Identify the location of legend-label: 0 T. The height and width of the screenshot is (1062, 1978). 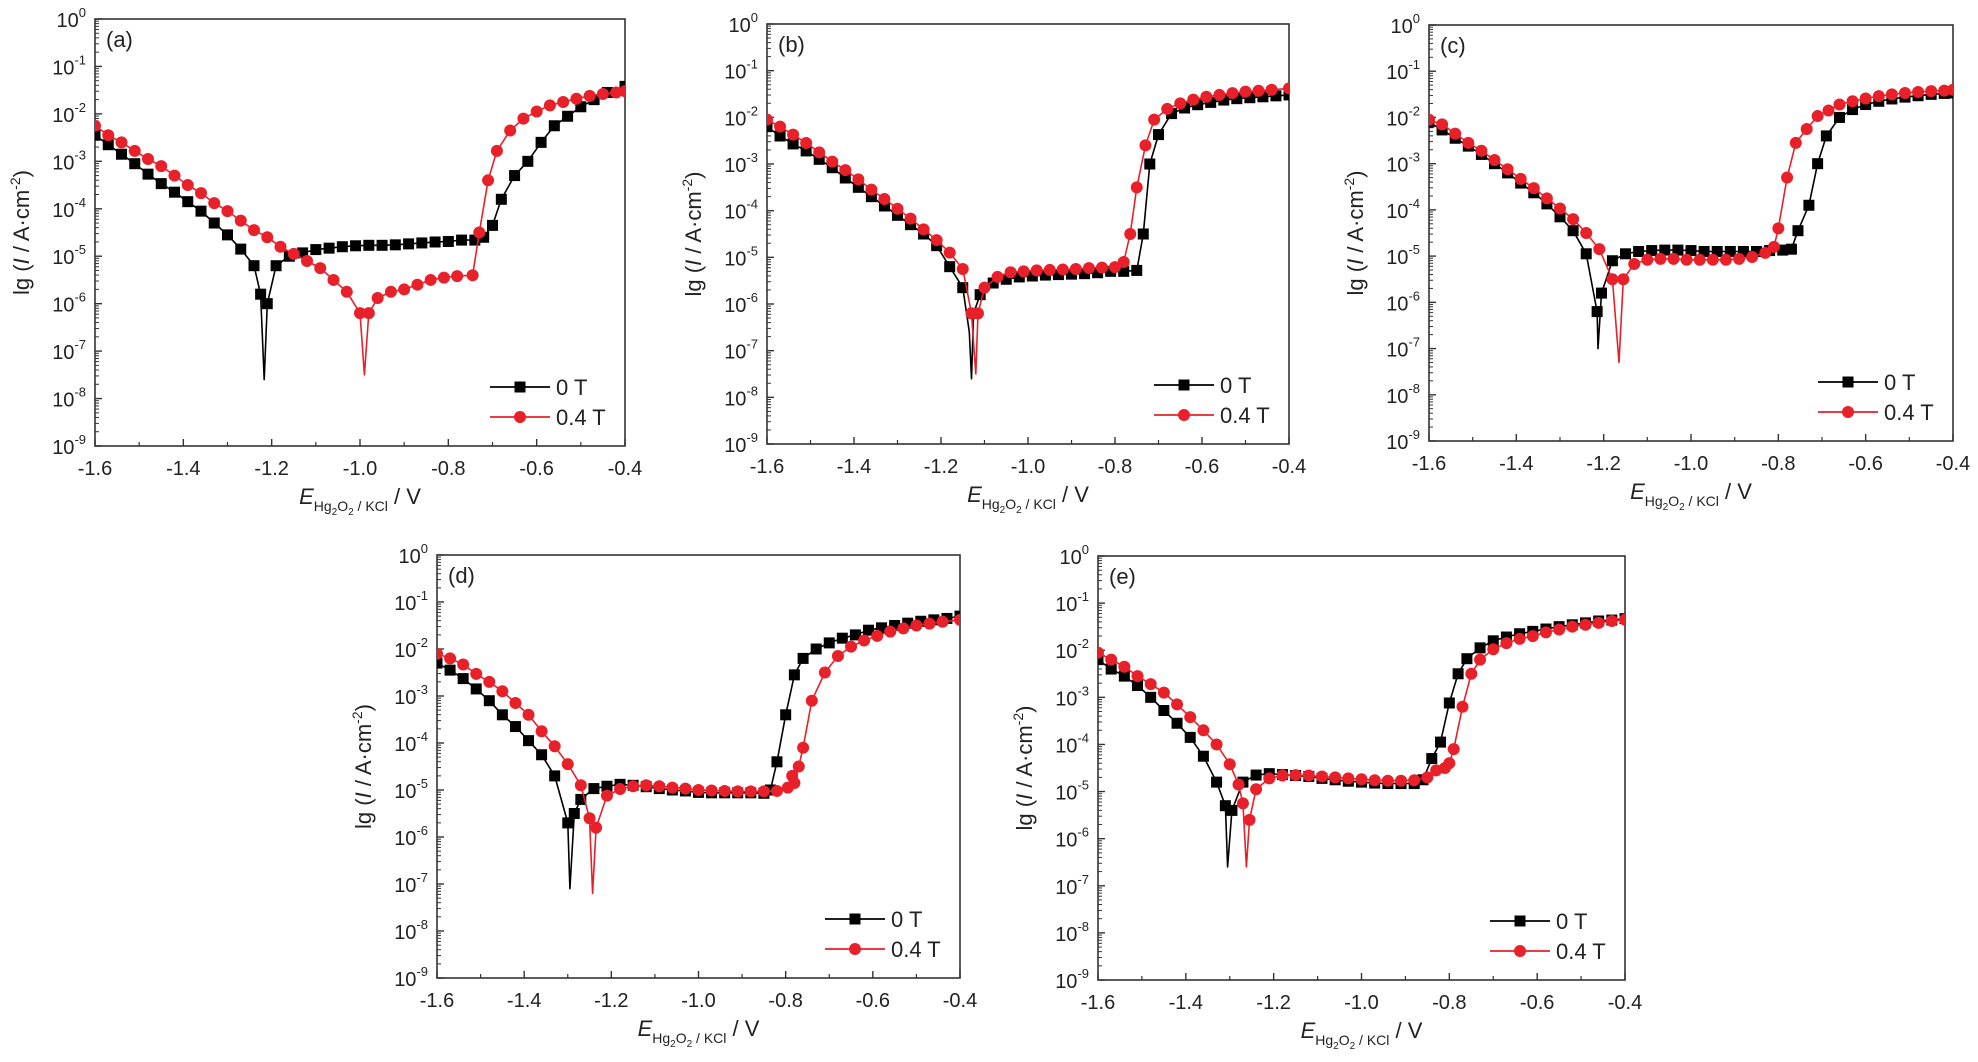
(906, 919).